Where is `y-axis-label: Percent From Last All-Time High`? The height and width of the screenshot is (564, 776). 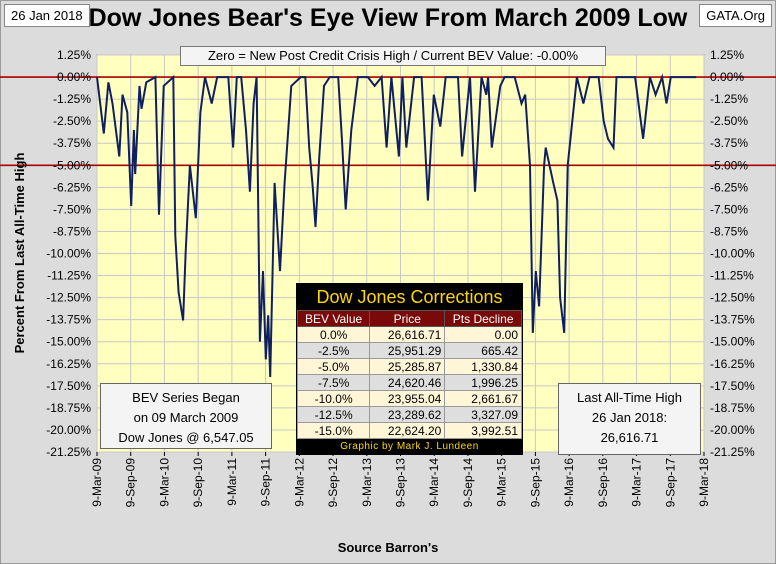 y-axis-label: Percent From Last All-Time High is located at coordinates (19, 253).